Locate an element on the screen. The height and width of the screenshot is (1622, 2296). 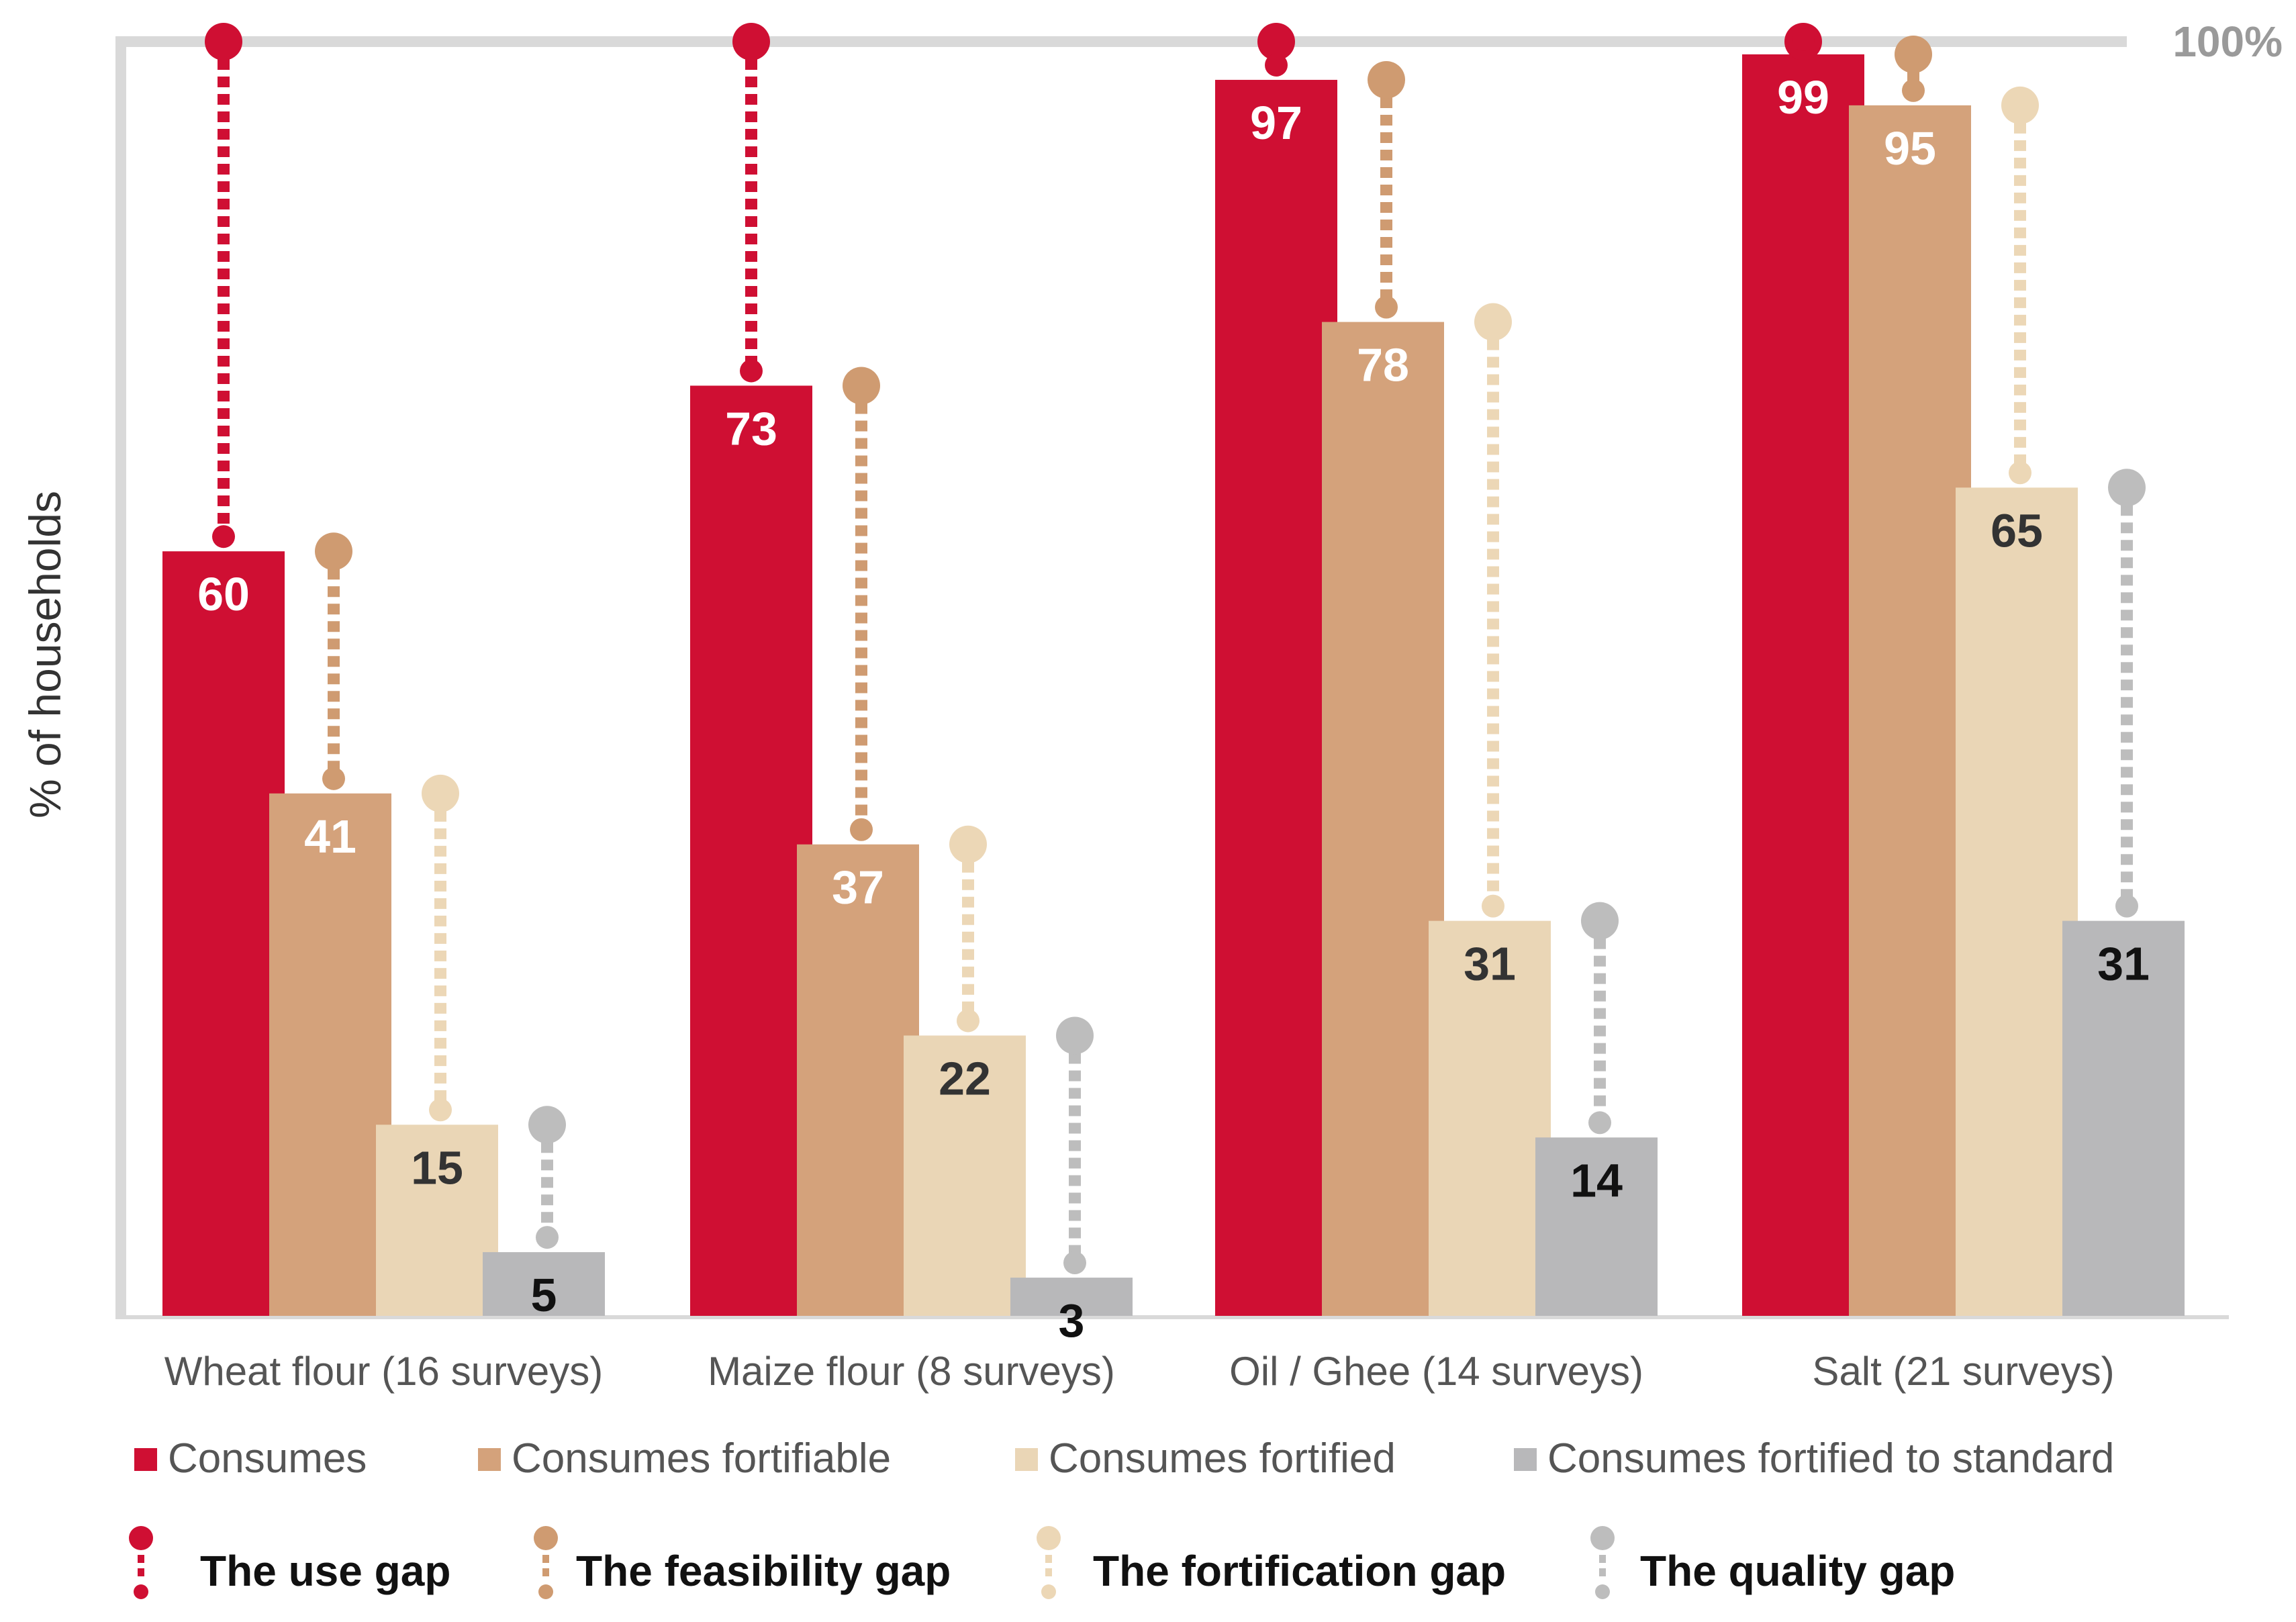
legend-label: Consumes fortified is located at coordinates (1223, 1458).